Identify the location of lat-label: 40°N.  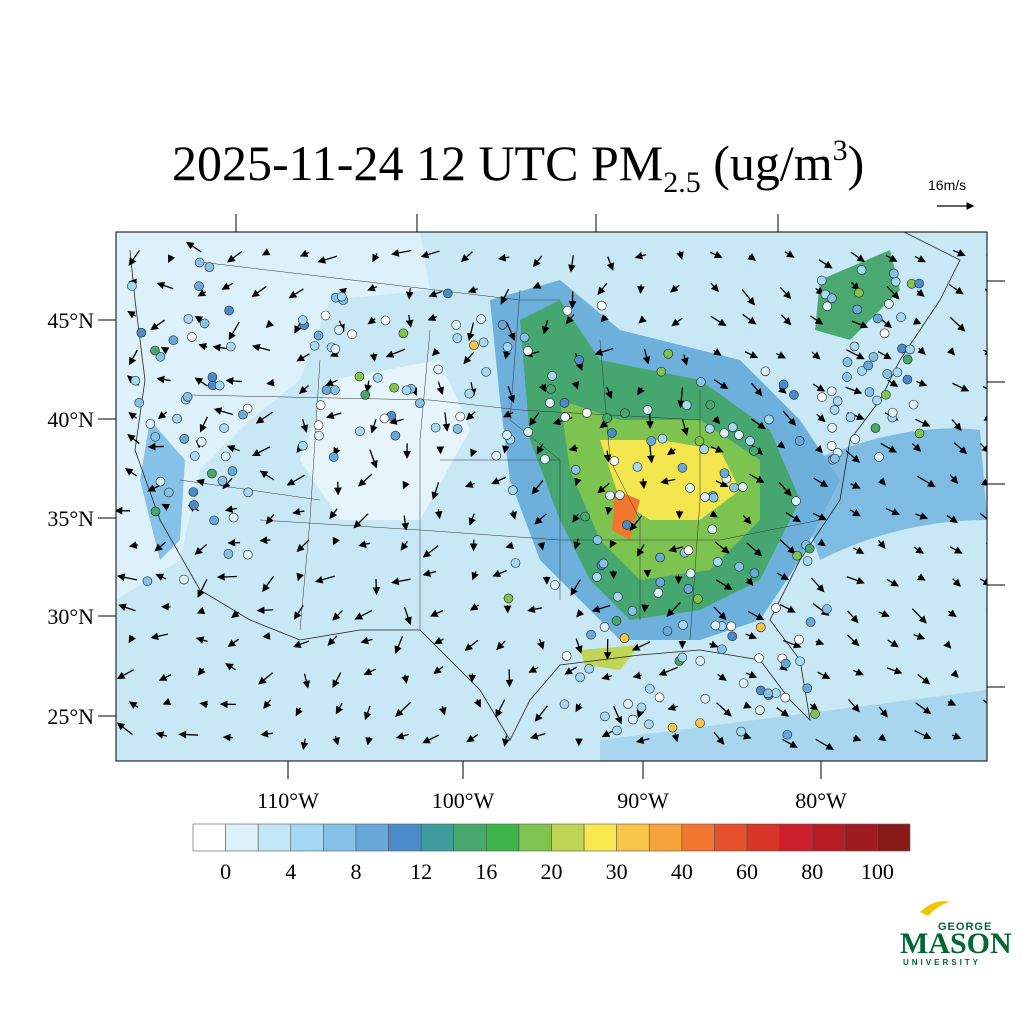
(70, 419).